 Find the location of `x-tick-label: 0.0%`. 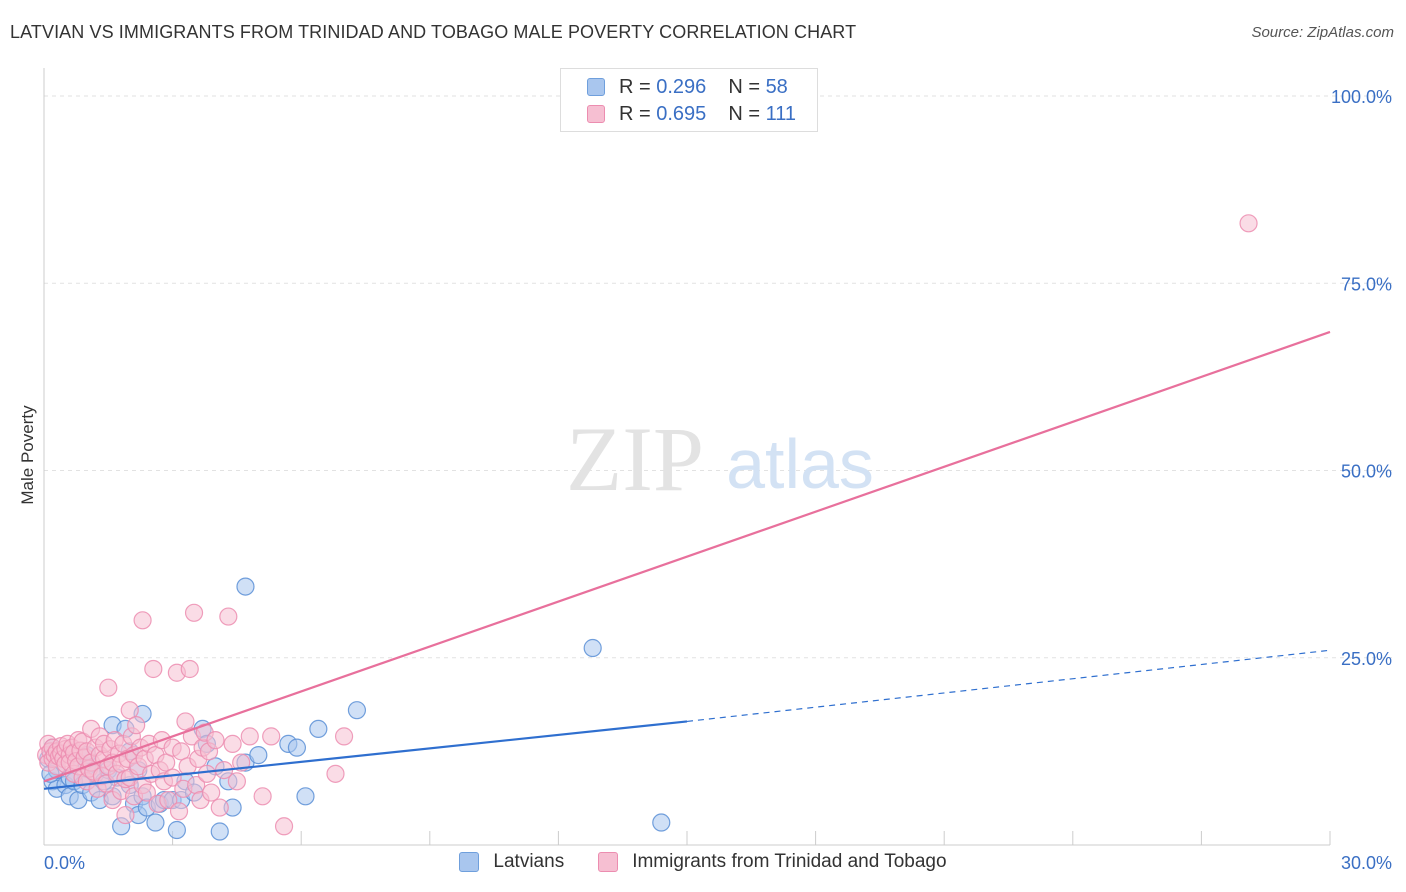

x-tick-label: 0.0% is located at coordinates (64, 863).